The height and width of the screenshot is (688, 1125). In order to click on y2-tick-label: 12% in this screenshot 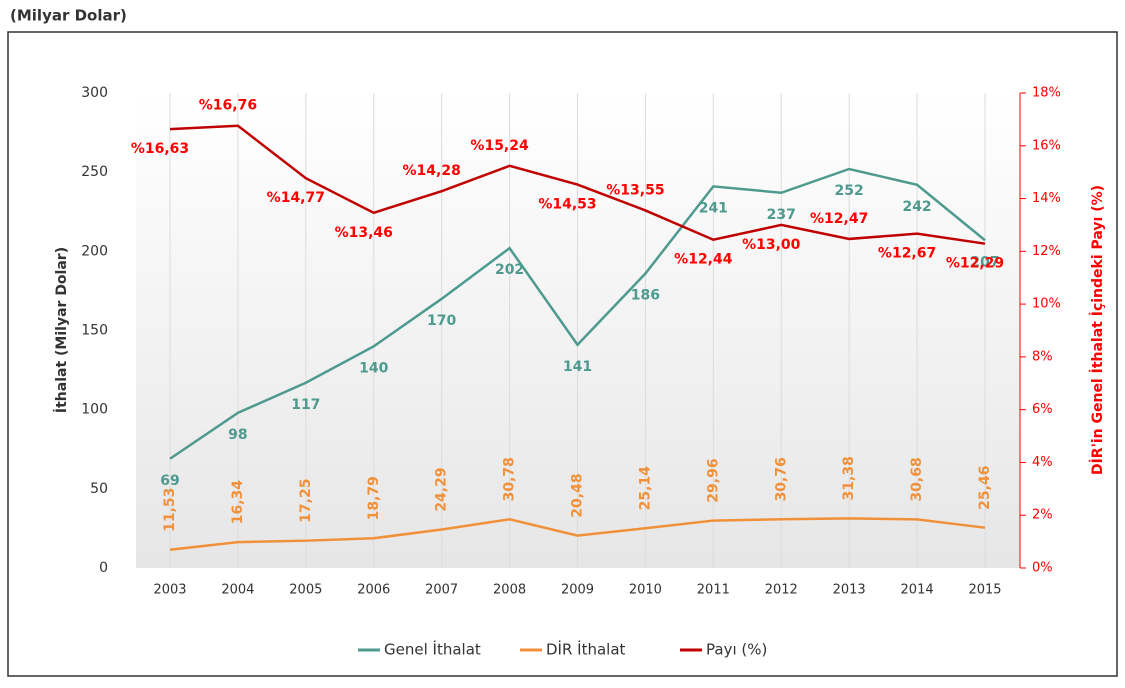, I will do `click(1046, 251)`.